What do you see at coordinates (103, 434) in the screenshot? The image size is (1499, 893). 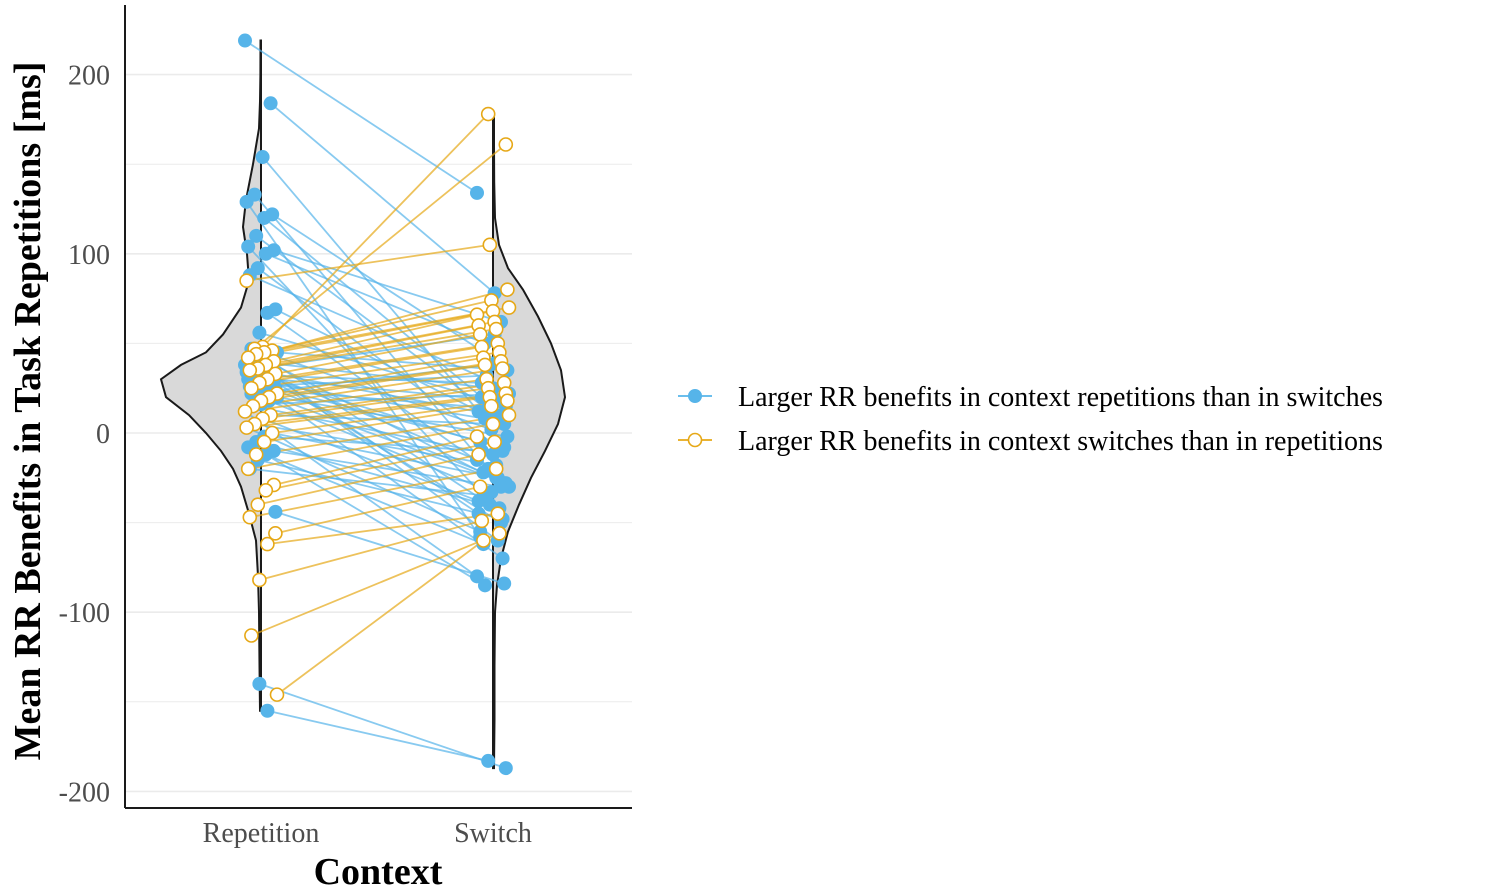 I see `y-tick-label: 0` at bounding box center [103, 434].